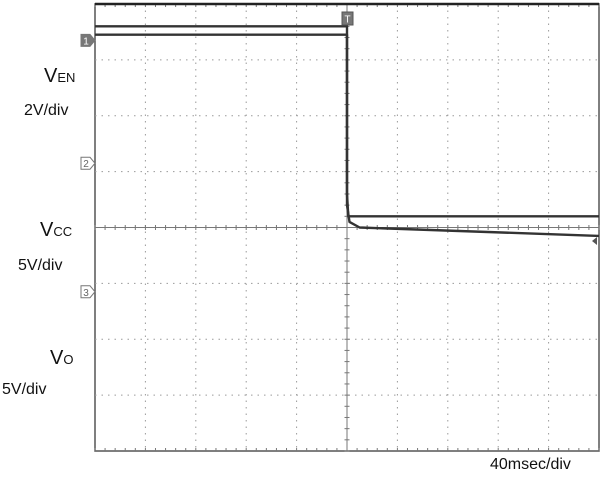 This screenshot has width=605, height=477. Describe the element at coordinates (24, 389) in the screenshot. I see `ch3-scale: 5V/div` at that location.